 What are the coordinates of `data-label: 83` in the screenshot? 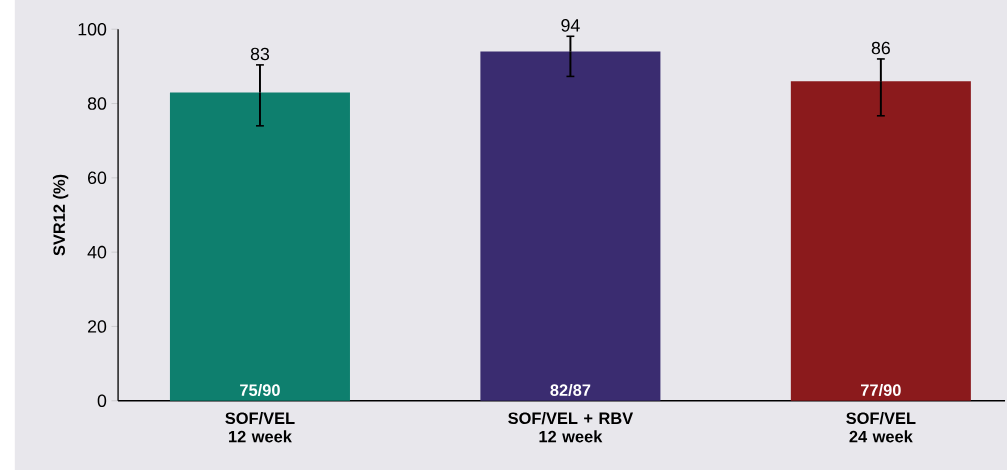 It's located at (260, 54).